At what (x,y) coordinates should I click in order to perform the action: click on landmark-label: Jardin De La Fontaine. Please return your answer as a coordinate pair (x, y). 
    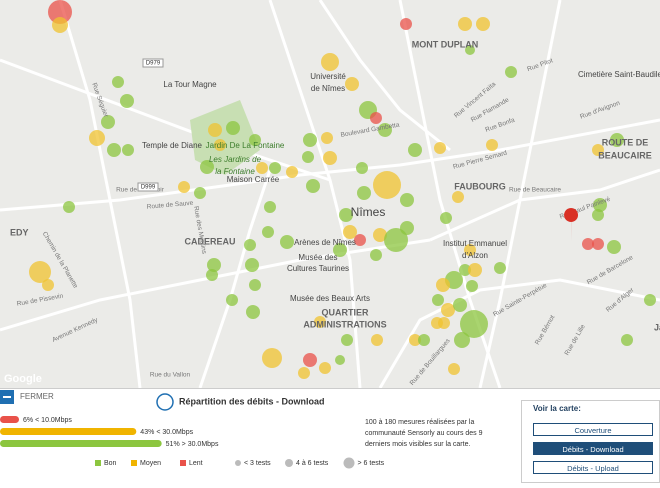
    Looking at the image, I should click on (245, 145).